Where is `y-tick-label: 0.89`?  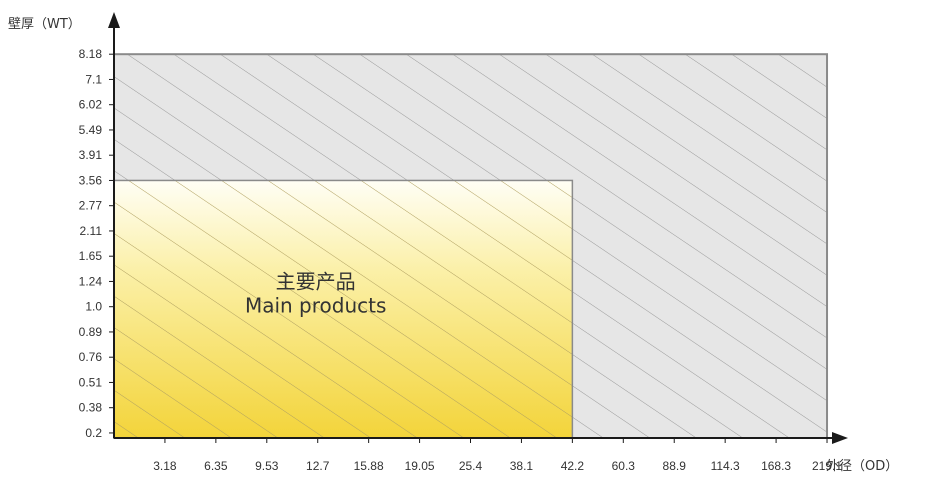 y-tick-label: 0.89 is located at coordinates (91, 332).